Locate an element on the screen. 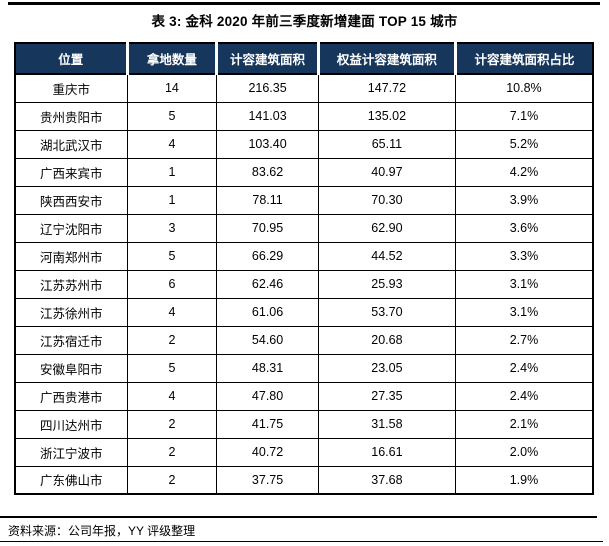  bottom-rule is located at coordinates (301, 541).